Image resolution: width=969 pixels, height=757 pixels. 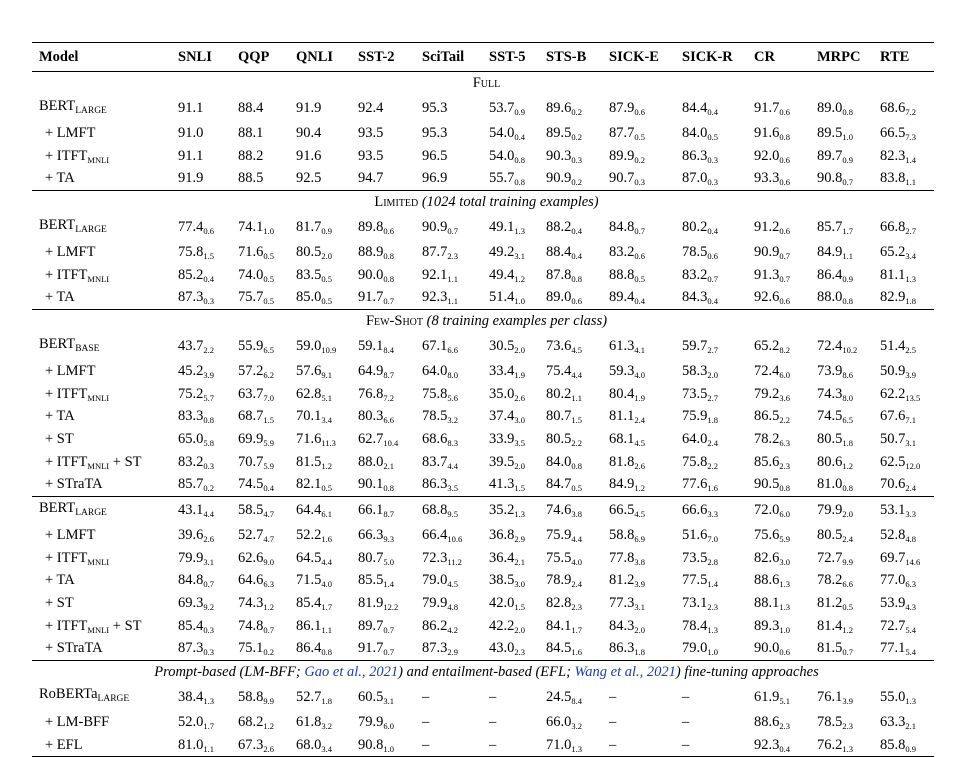 What do you see at coordinates (66, 625) in the screenshot?
I see `model-variant: + ITFT` at bounding box center [66, 625].